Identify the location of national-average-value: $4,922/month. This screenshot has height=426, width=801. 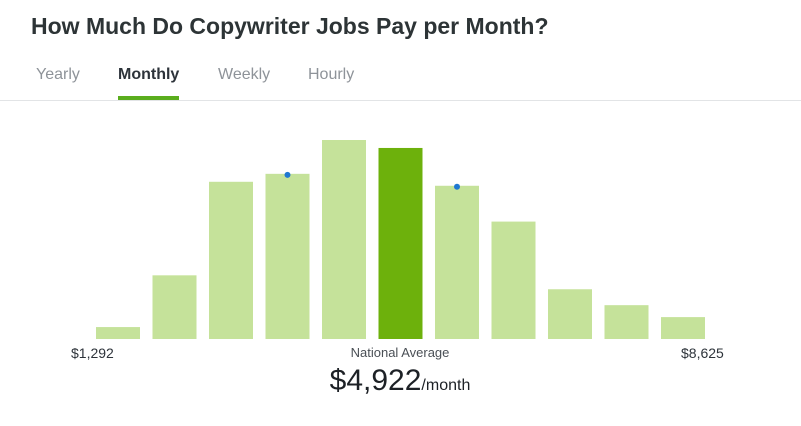
(400, 381).